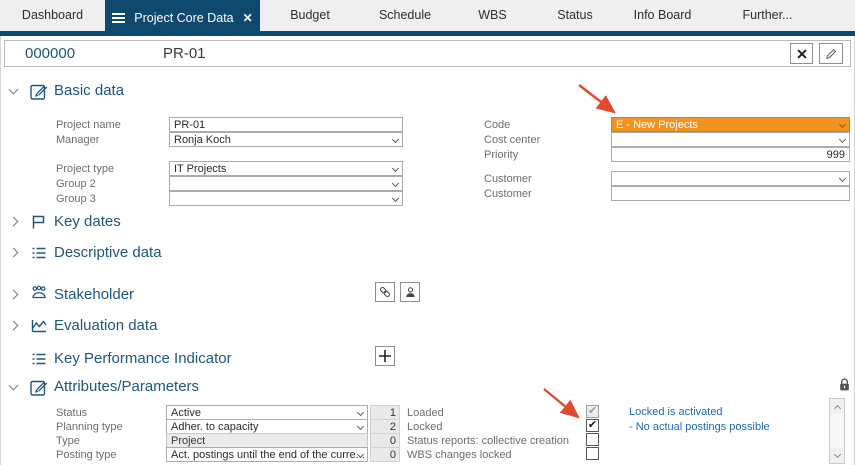  Describe the element at coordinates (127, 386) in the screenshot. I see `section-title: Attributes/Parameters` at that location.